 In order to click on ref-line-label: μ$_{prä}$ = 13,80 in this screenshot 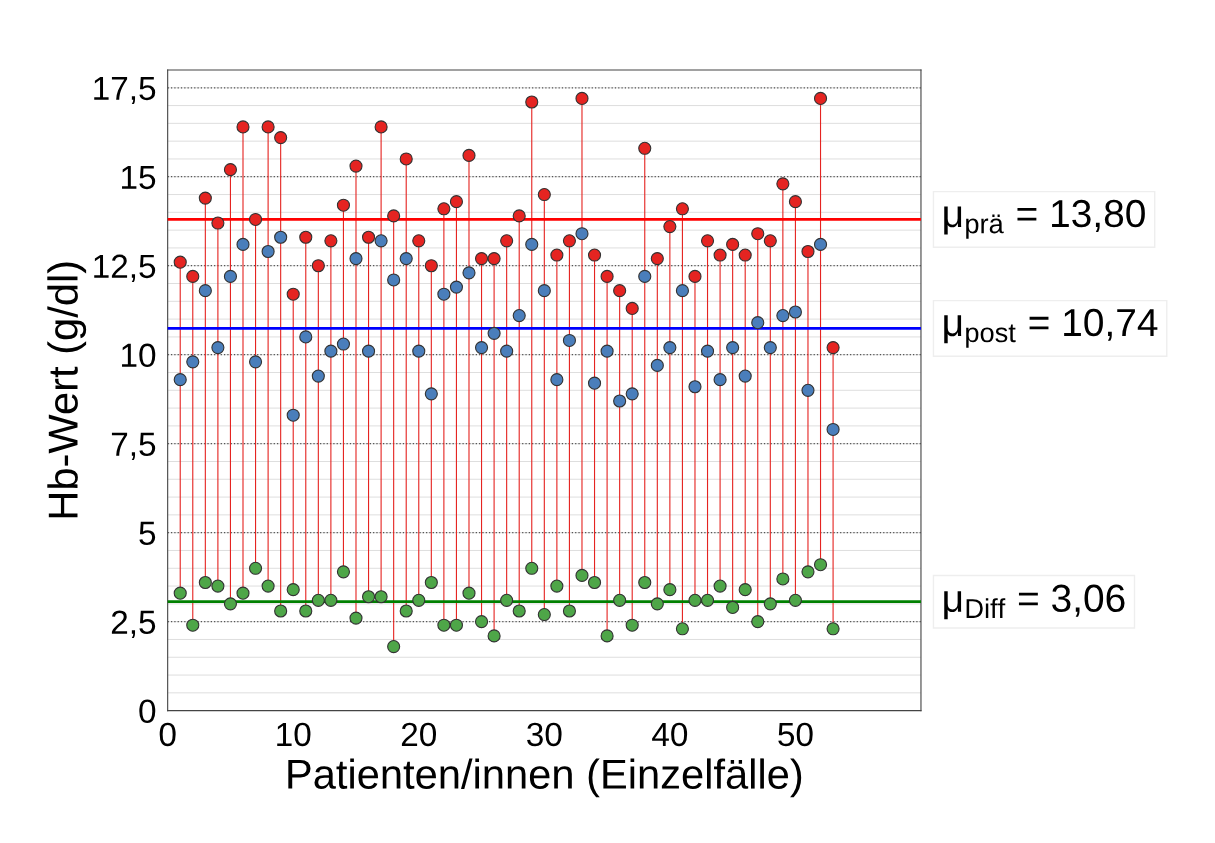, I will do `click(1044, 219)`.